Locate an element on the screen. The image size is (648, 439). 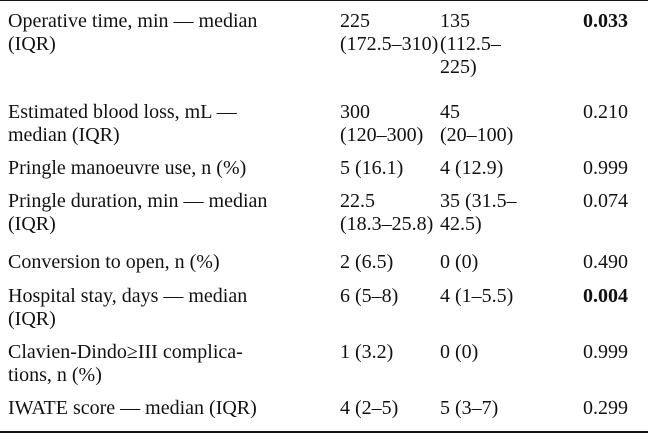
table-cell: 4 (2–5) is located at coordinates (369, 408).